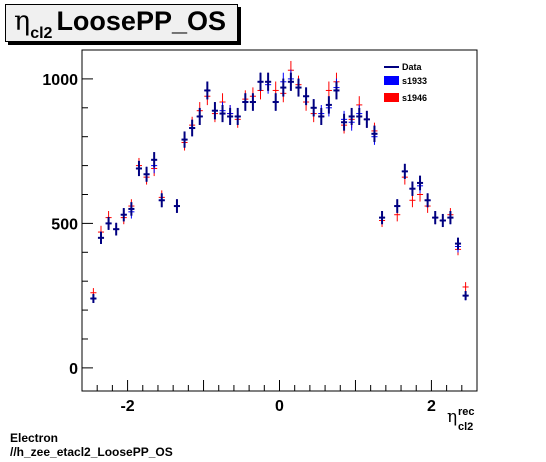 This screenshot has height=462, width=546. What do you see at coordinates (73, 369) in the screenshot?
I see `y-tick-label: 0` at bounding box center [73, 369].